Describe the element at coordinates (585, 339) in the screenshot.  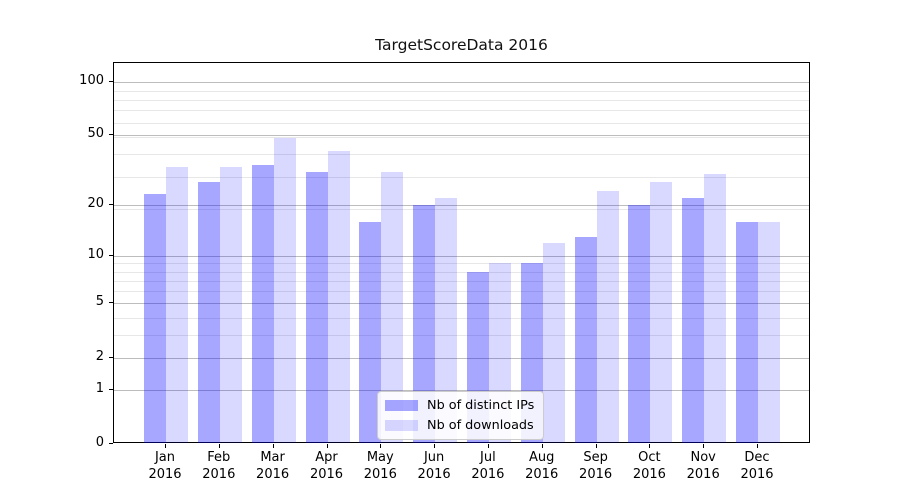
I see `bar-distinct-ips-sep` at that location.